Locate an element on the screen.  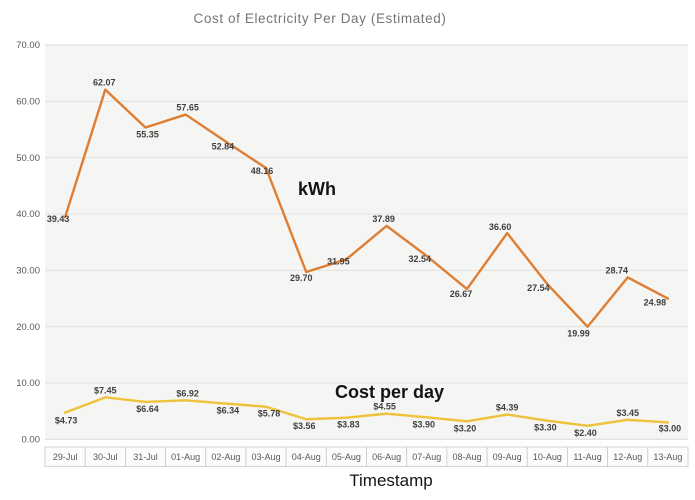
kwh-data-label: 48.16 is located at coordinates (262, 171).